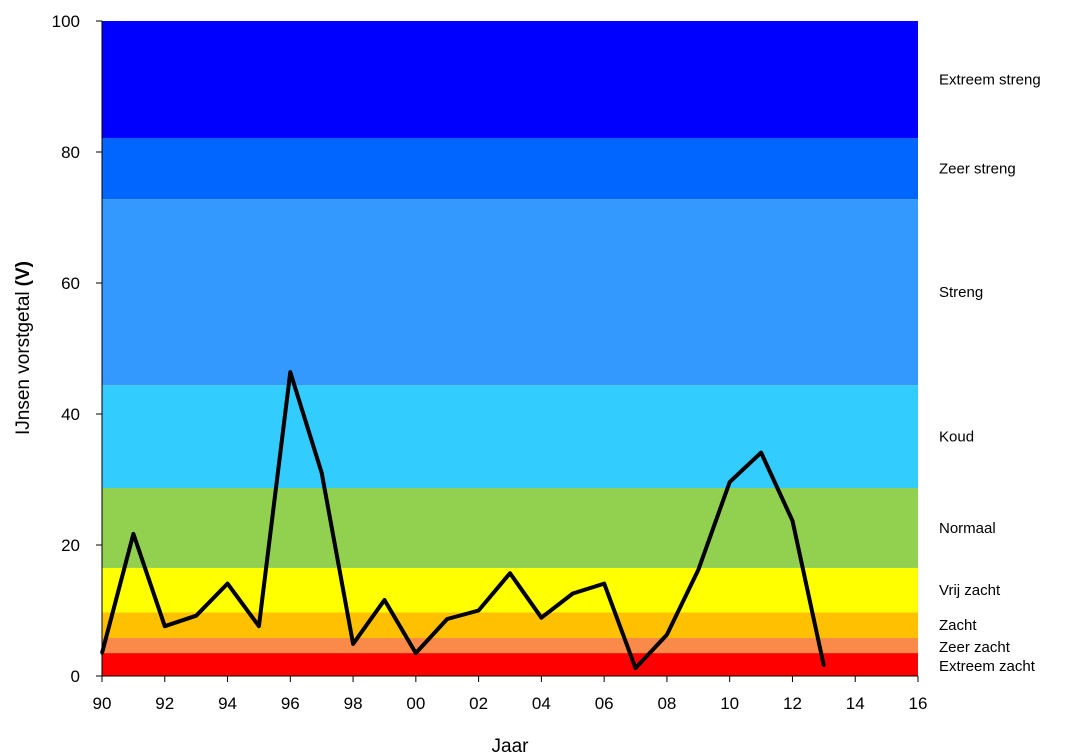  What do you see at coordinates (227, 703) in the screenshot?
I see `x-tick-label: 94` at bounding box center [227, 703].